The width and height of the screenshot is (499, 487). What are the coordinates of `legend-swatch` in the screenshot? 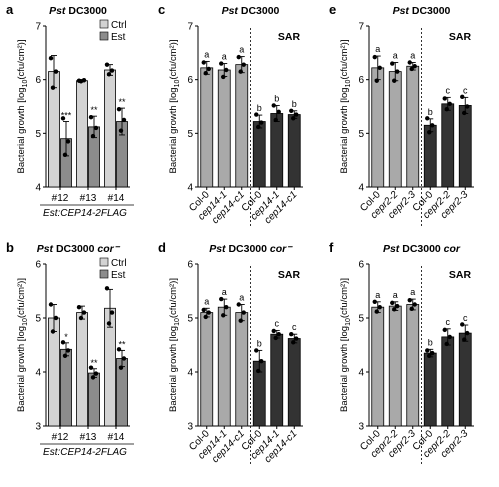 It's located at (104, 24).